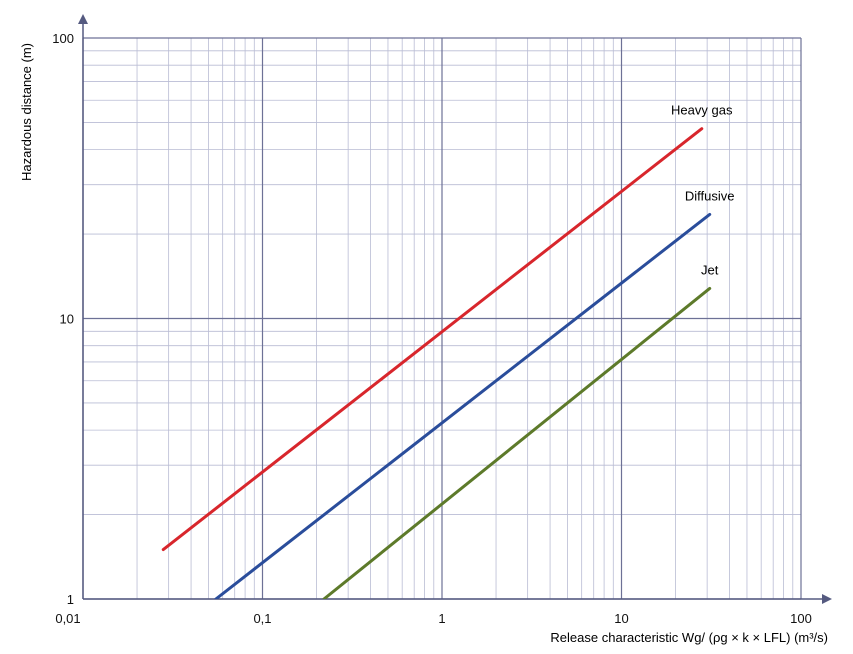 The image size is (853, 654). Describe the element at coordinates (26, 112) in the screenshot. I see `y-axis-title: Hazardous distance (m)` at that location.